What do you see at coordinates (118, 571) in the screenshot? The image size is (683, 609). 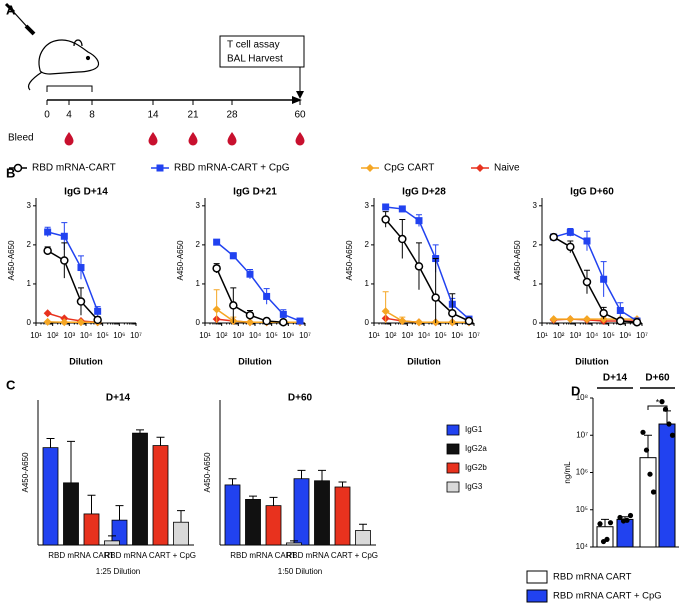 I see `x-axis-label: 1:25 Dilution` at bounding box center [118, 571].